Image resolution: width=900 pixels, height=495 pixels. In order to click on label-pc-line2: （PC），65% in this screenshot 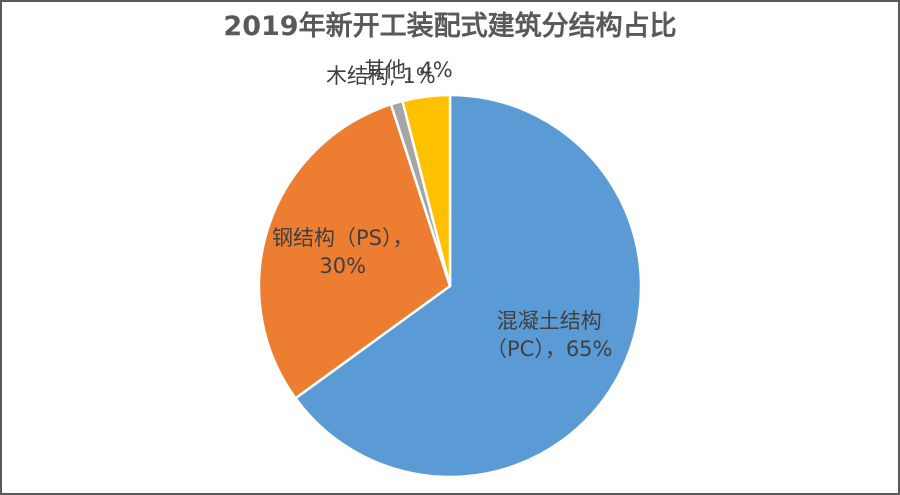, I will do `click(549, 349)`.